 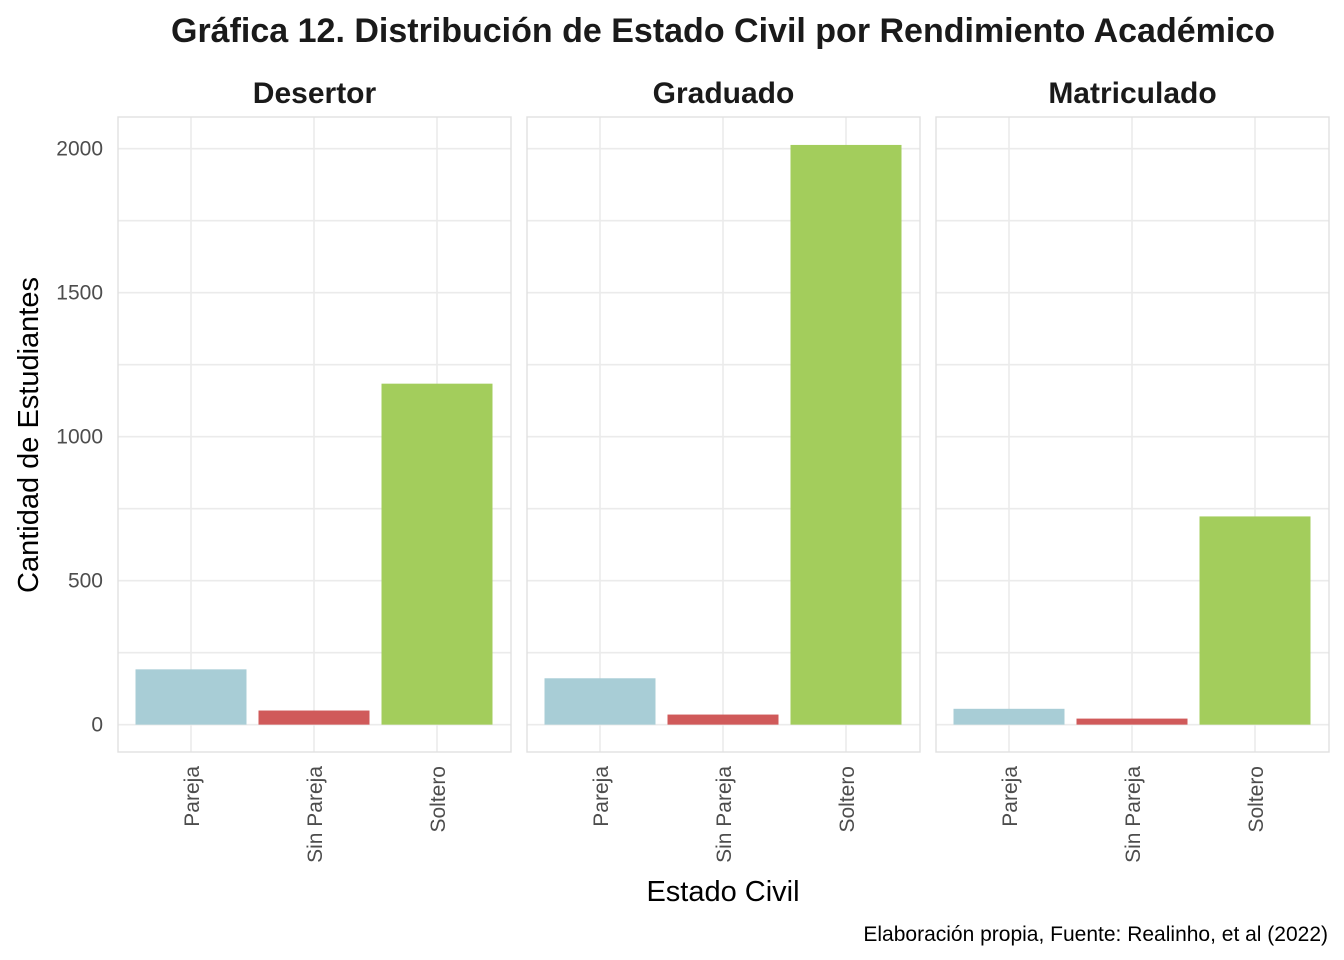 What do you see at coordinates (724, 93) in the screenshot?
I see `facet-label: Graduado` at bounding box center [724, 93].